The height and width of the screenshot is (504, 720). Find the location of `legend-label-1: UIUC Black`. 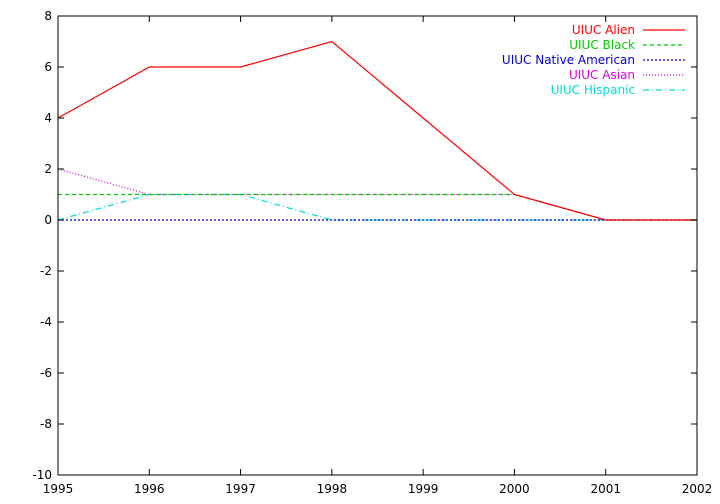

legend-label-1: UIUC Black is located at coordinates (602, 45).